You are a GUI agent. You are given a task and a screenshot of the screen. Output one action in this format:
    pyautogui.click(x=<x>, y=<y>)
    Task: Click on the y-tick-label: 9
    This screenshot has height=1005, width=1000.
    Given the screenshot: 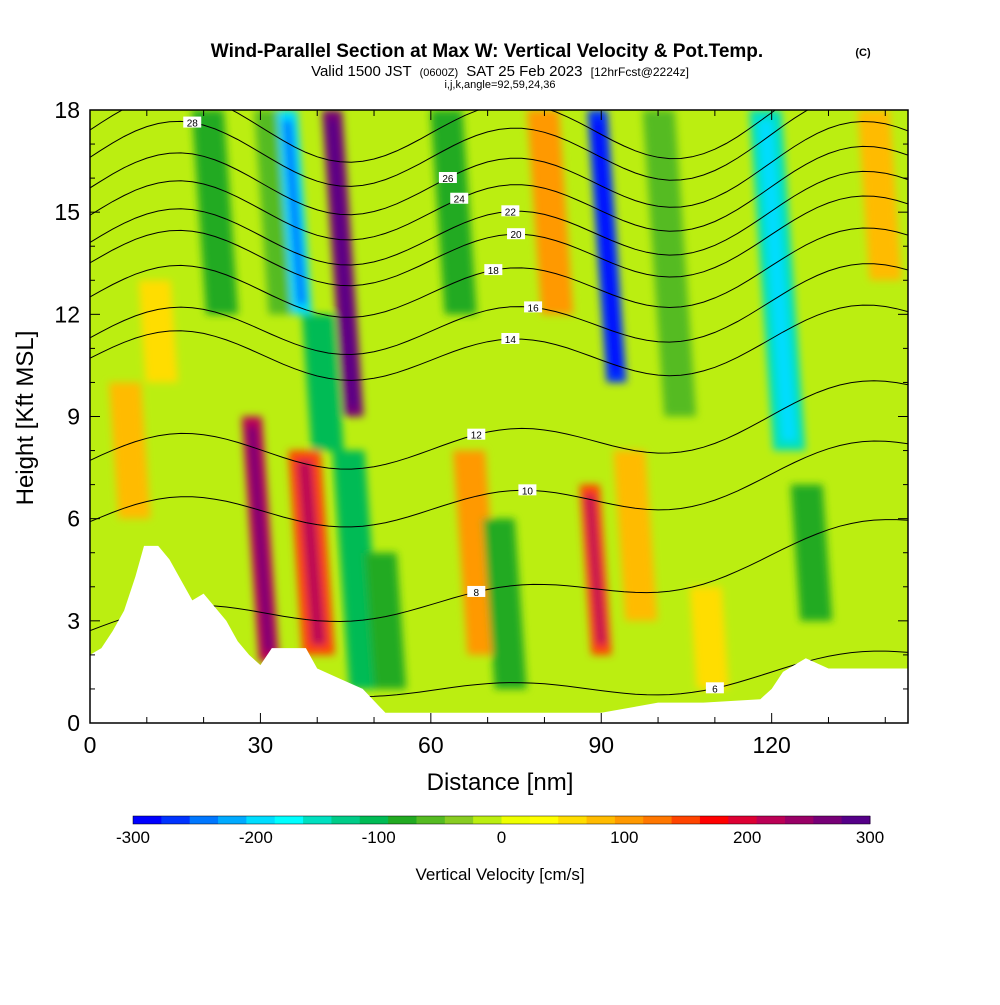 What is the action you would take?
    pyautogui.click(x=73, y=417)
    